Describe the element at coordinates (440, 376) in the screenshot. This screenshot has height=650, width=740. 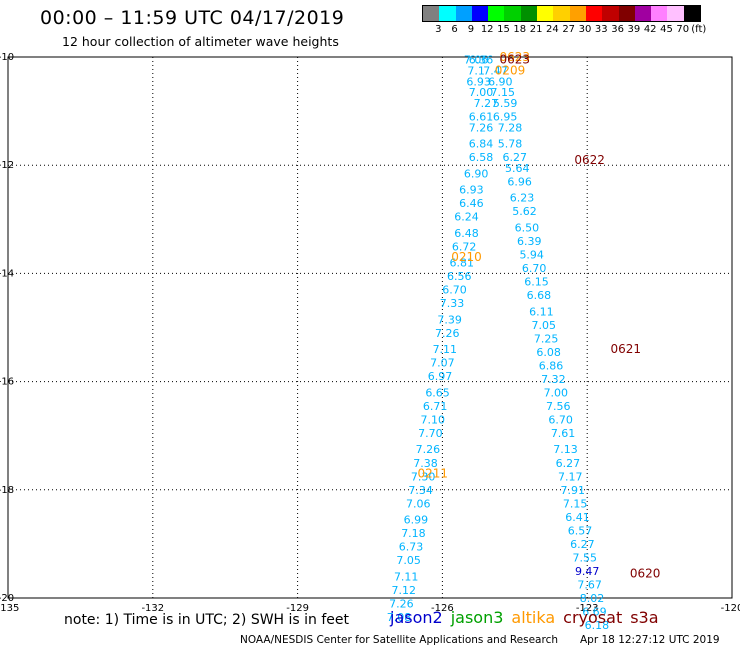
I see `swh-value-label: 6.97` at that location.